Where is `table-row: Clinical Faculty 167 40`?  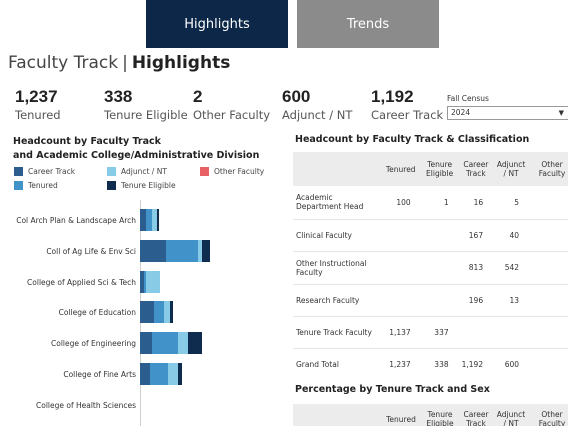
table-row: Clinical Faculty 167 40 is located at coordinates (430, 235).